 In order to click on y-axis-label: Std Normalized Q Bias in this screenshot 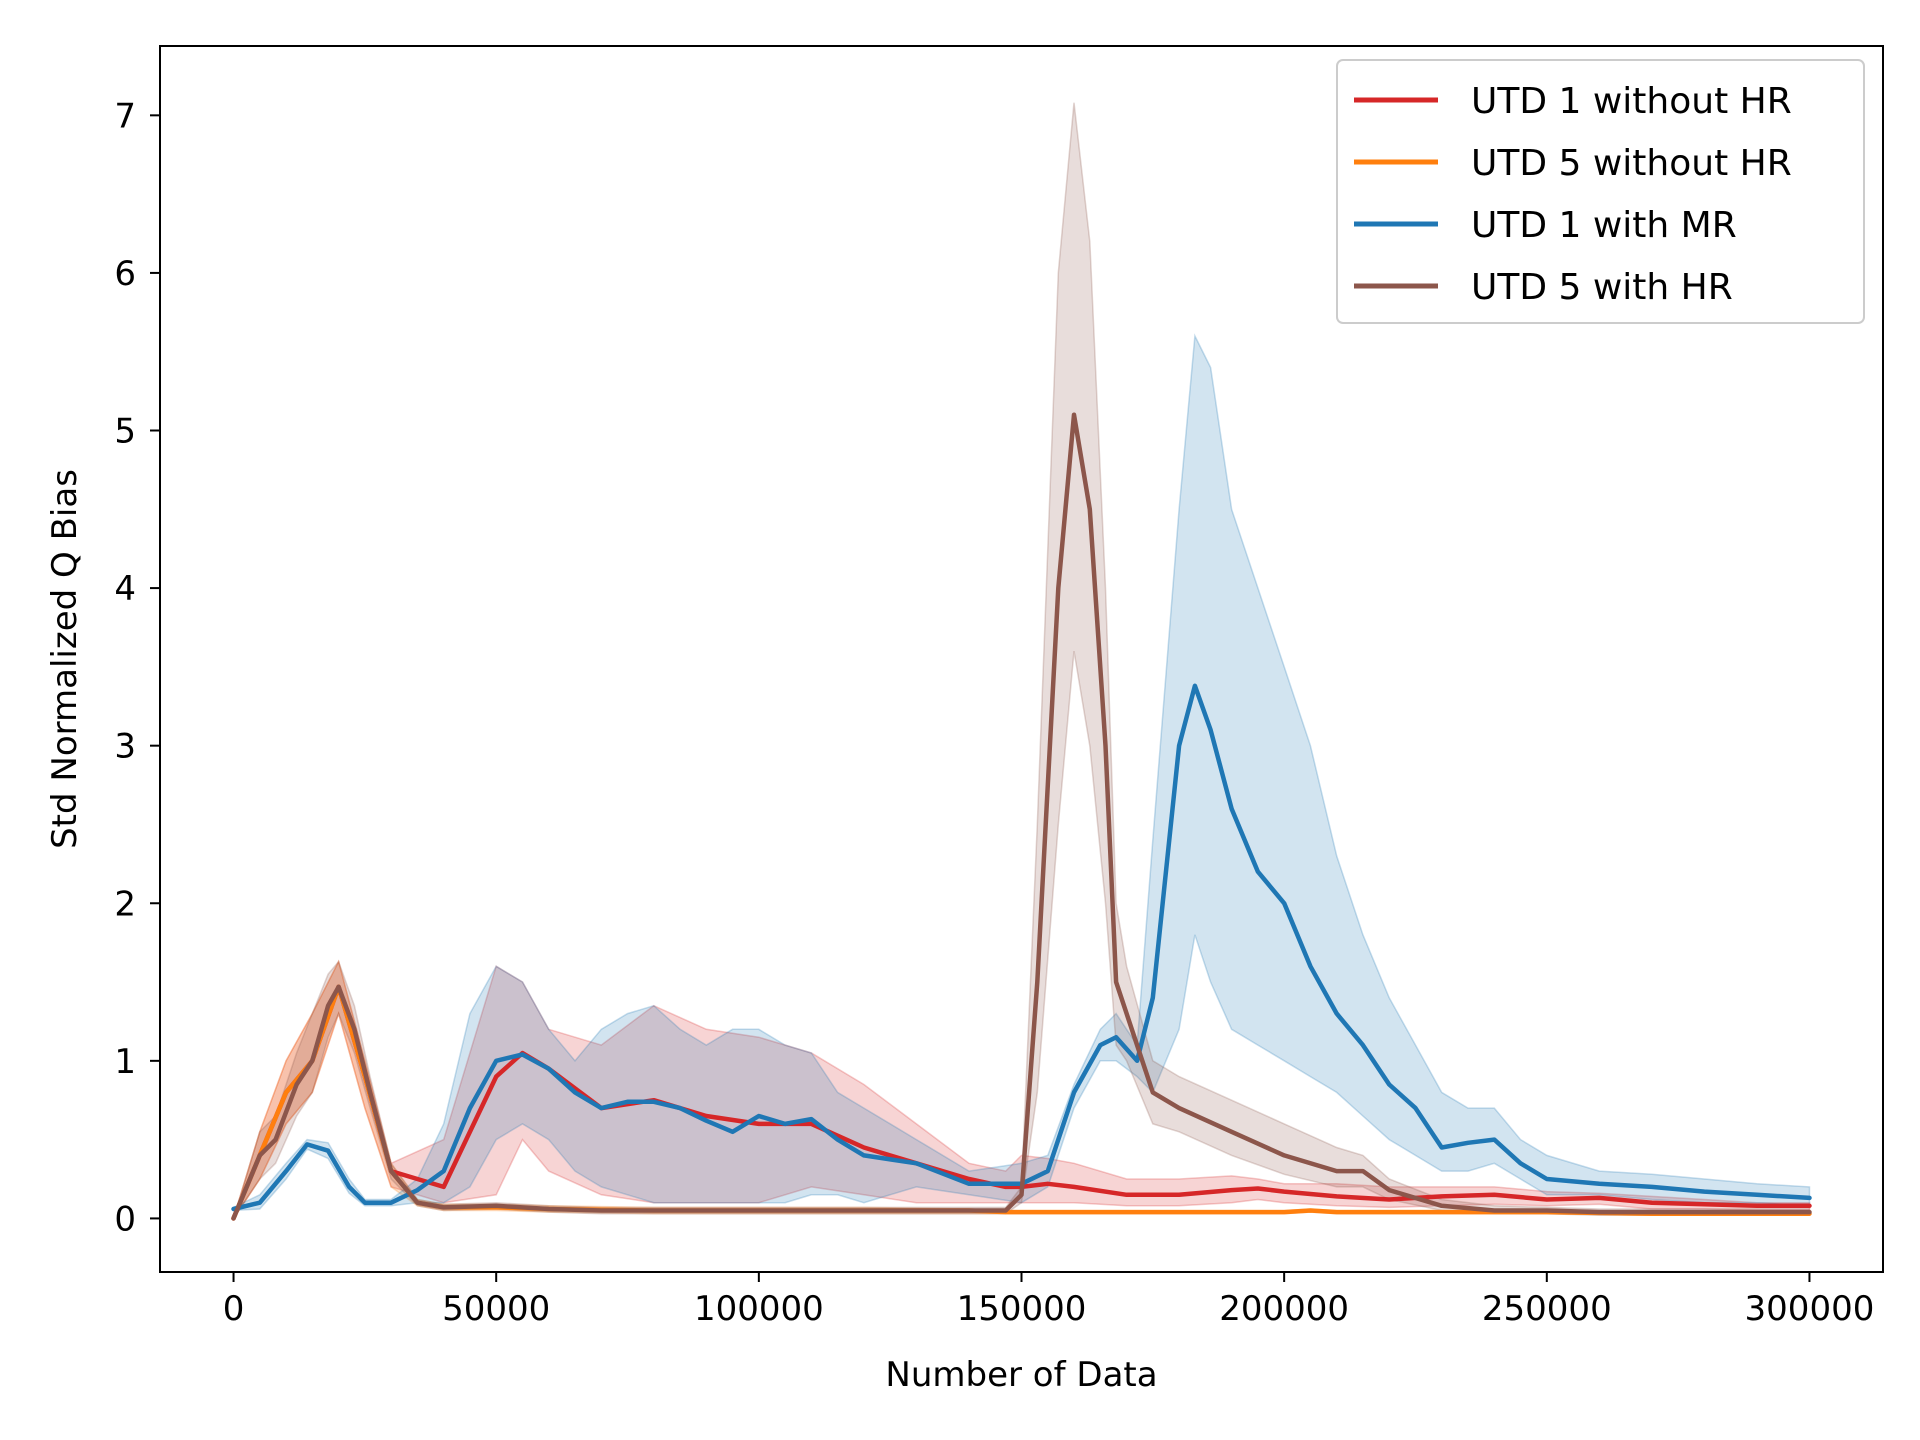, I will do `click(65, 659)`.